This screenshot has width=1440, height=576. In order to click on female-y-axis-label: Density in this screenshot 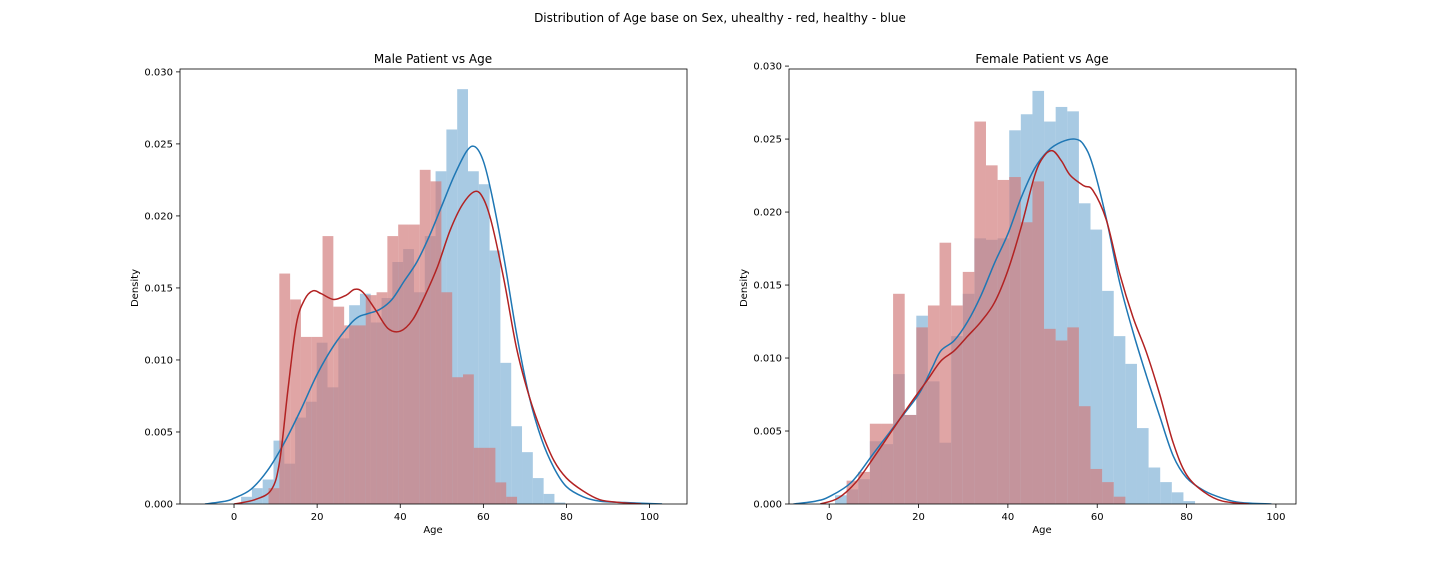, I will do `click(744, 288)`.